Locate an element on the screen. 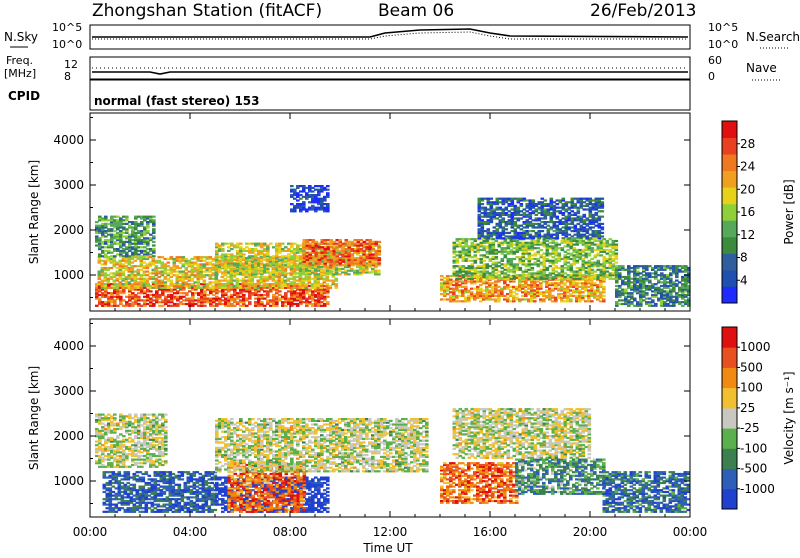 This screenshot has width=800, height=558. cpid-label: CPID is located at coordinates (24, 96).